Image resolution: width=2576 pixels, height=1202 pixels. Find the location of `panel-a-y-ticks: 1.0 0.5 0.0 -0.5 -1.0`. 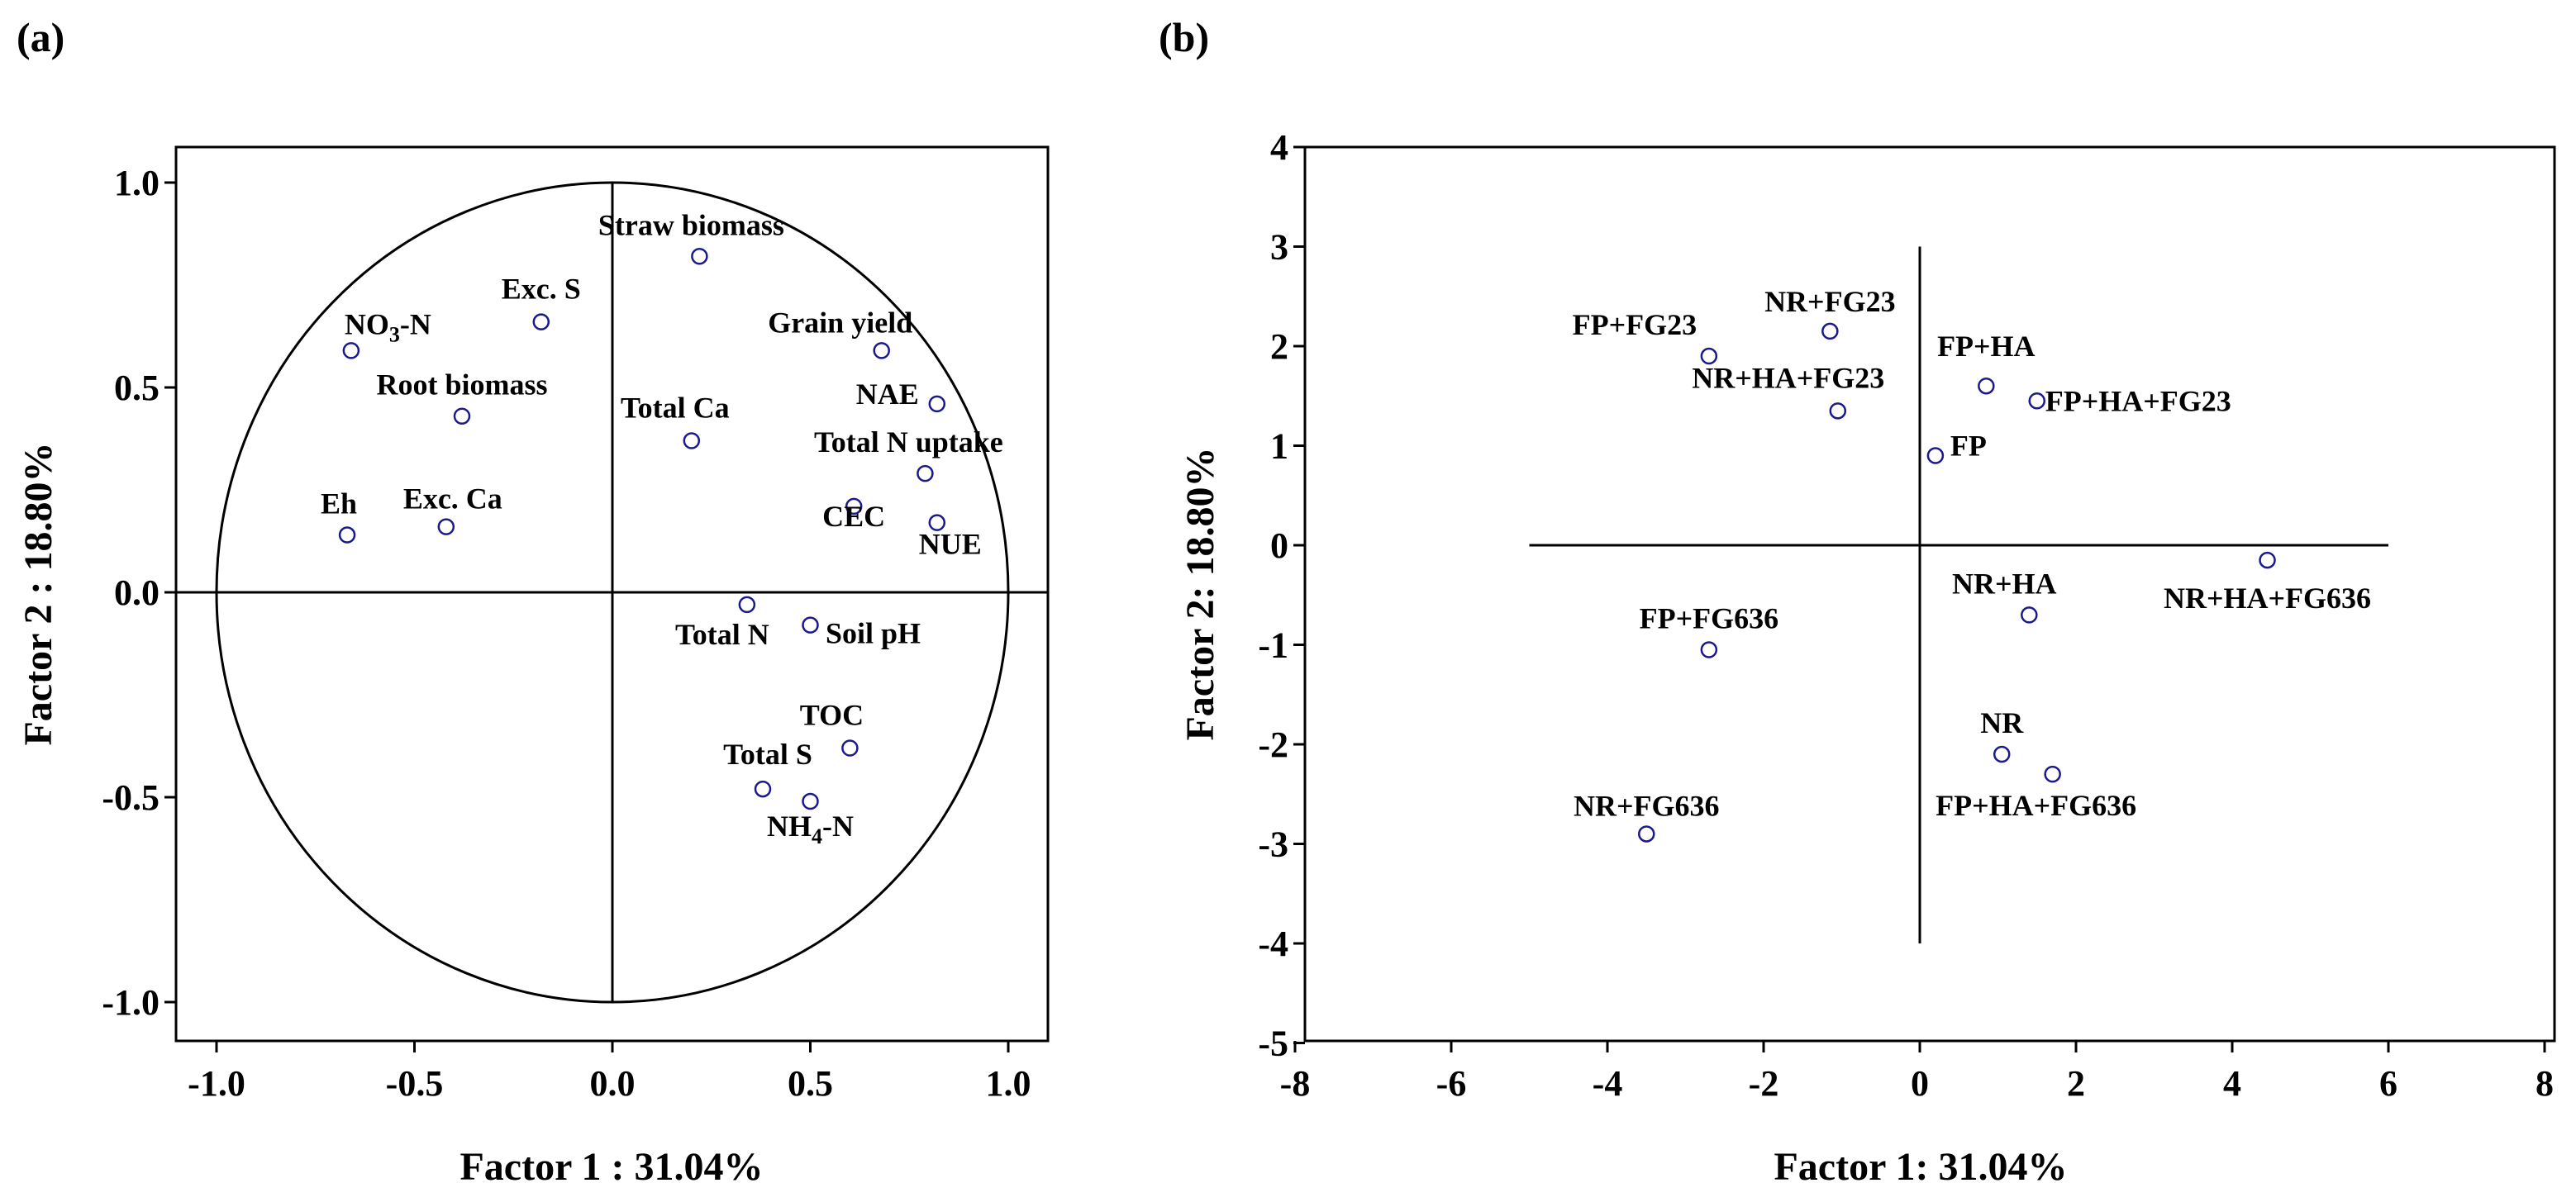

panel-a-y-ticks: 1.0 0.5 0.0 -0.5 -1.0 is located at coordinates (139, 593).